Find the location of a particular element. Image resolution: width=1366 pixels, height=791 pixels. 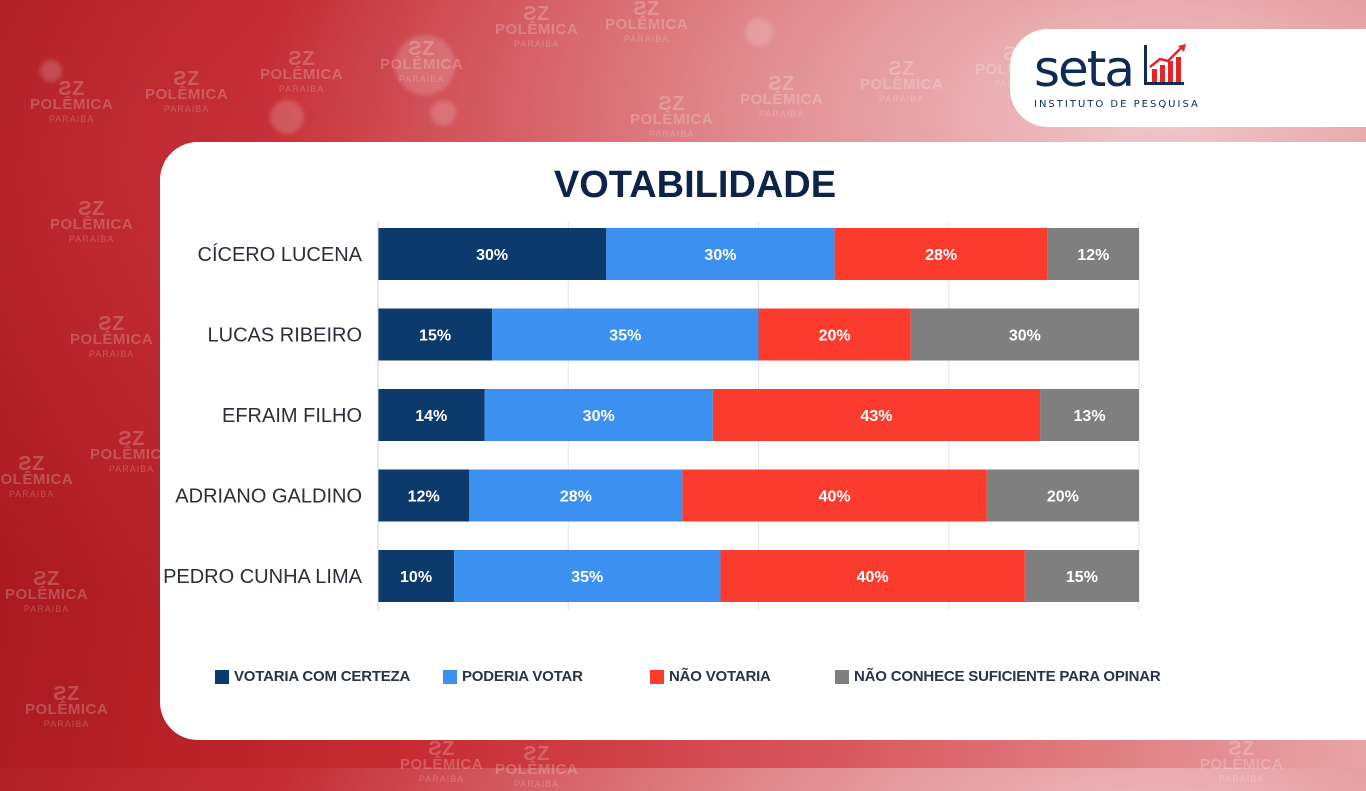

legend-label: VOTARIA COM CERTEZA is located at coordinates (322, 676).